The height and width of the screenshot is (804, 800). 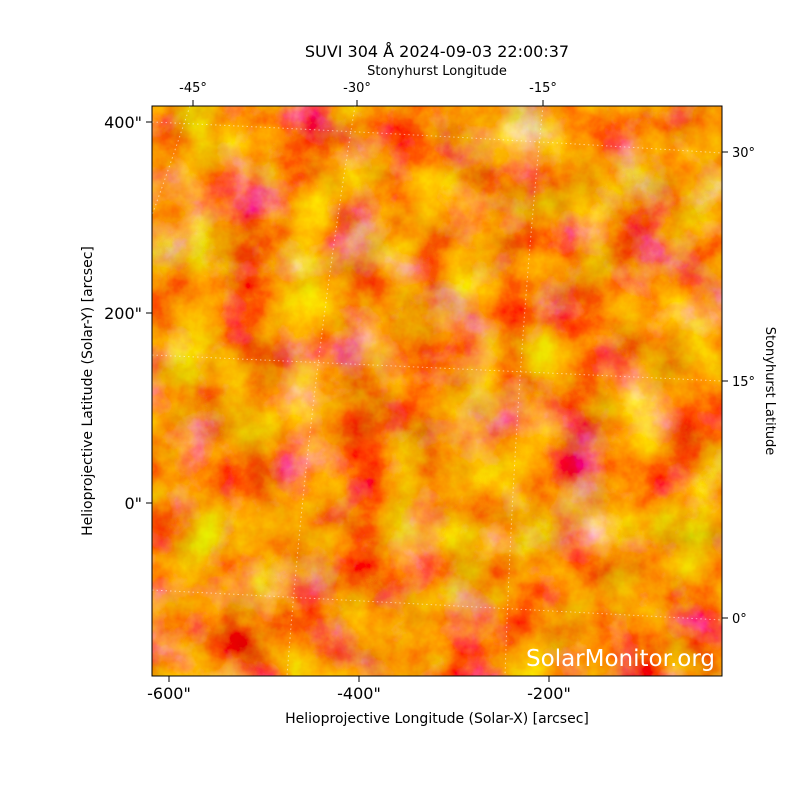 What do you see at coordinates (359, 693) in the screenshot?
I see `x-tick-label: -400"` at bounding box center [359, 693].